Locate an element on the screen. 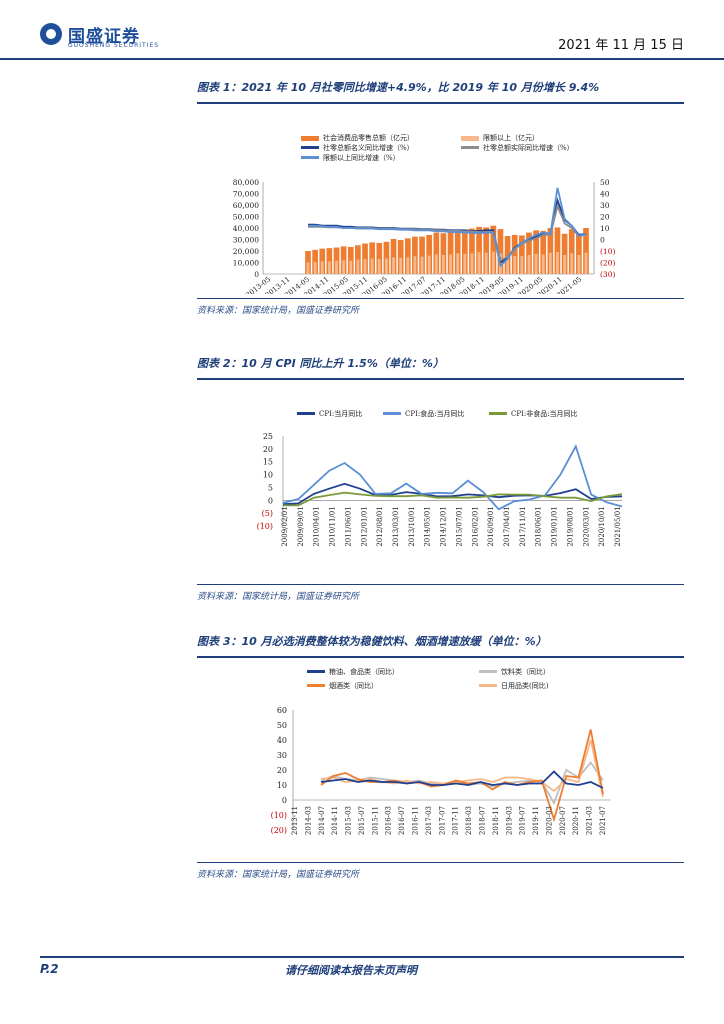 This screenshot has width=724, height=1024. figure-1-top-rule is located at coordinates (440, 103).